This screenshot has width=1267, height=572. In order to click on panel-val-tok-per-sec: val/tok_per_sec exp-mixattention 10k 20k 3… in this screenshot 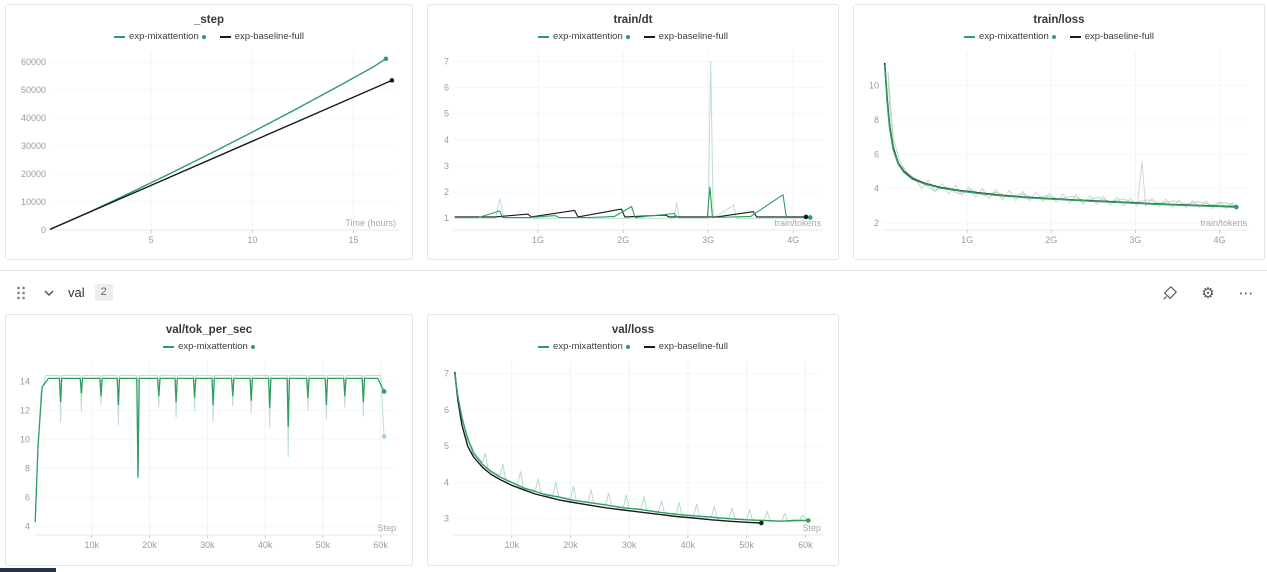, I will do `click(209, 440)`.